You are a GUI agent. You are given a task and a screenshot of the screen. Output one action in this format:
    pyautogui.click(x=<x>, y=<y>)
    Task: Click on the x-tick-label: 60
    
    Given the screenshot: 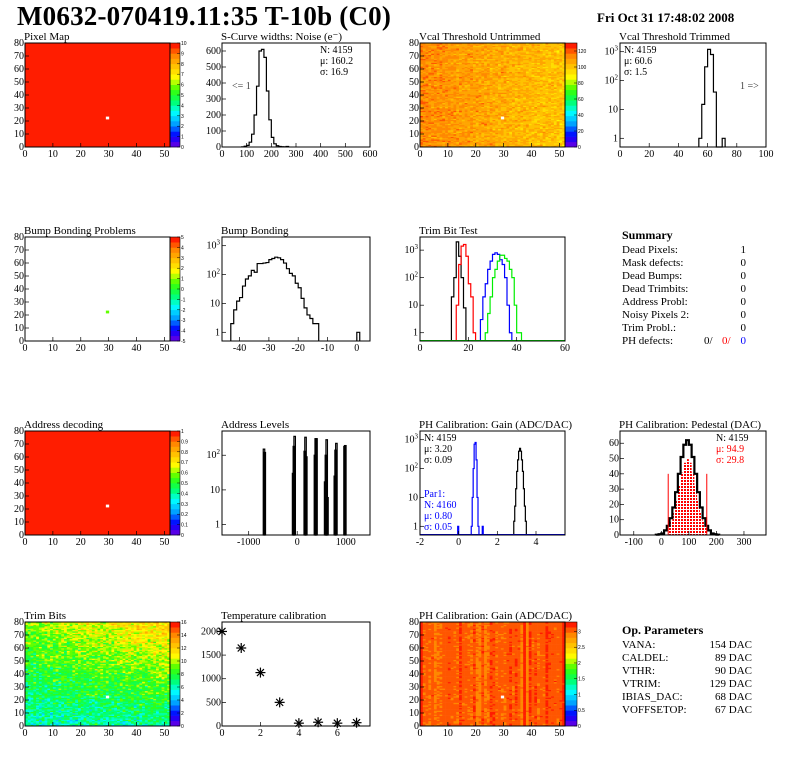 What is the action you would take?
    pyautogui.click(x=708, y=154)
    